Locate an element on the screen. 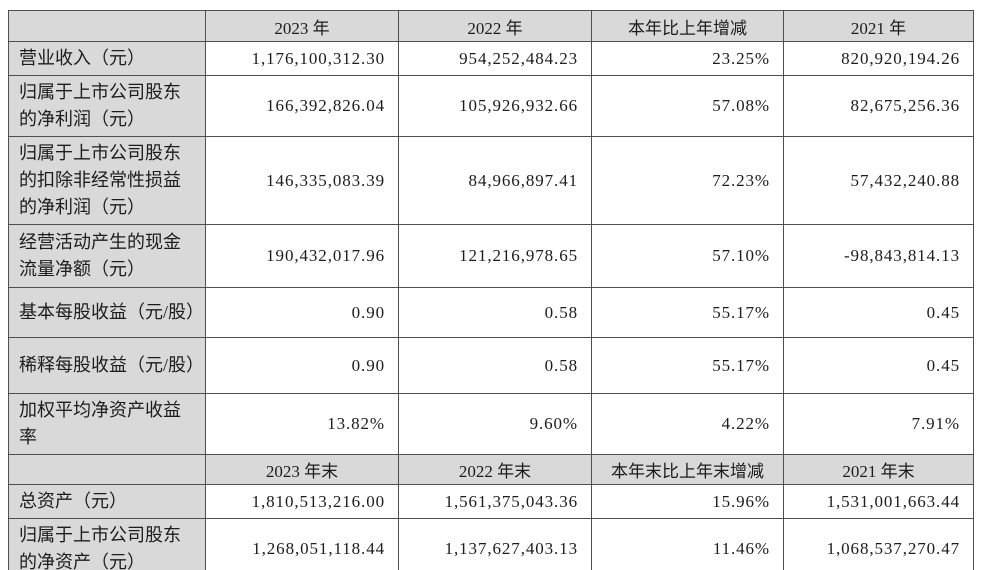  header-cell-2023-end: 2023 年末 is located at coordinates (302, 469).